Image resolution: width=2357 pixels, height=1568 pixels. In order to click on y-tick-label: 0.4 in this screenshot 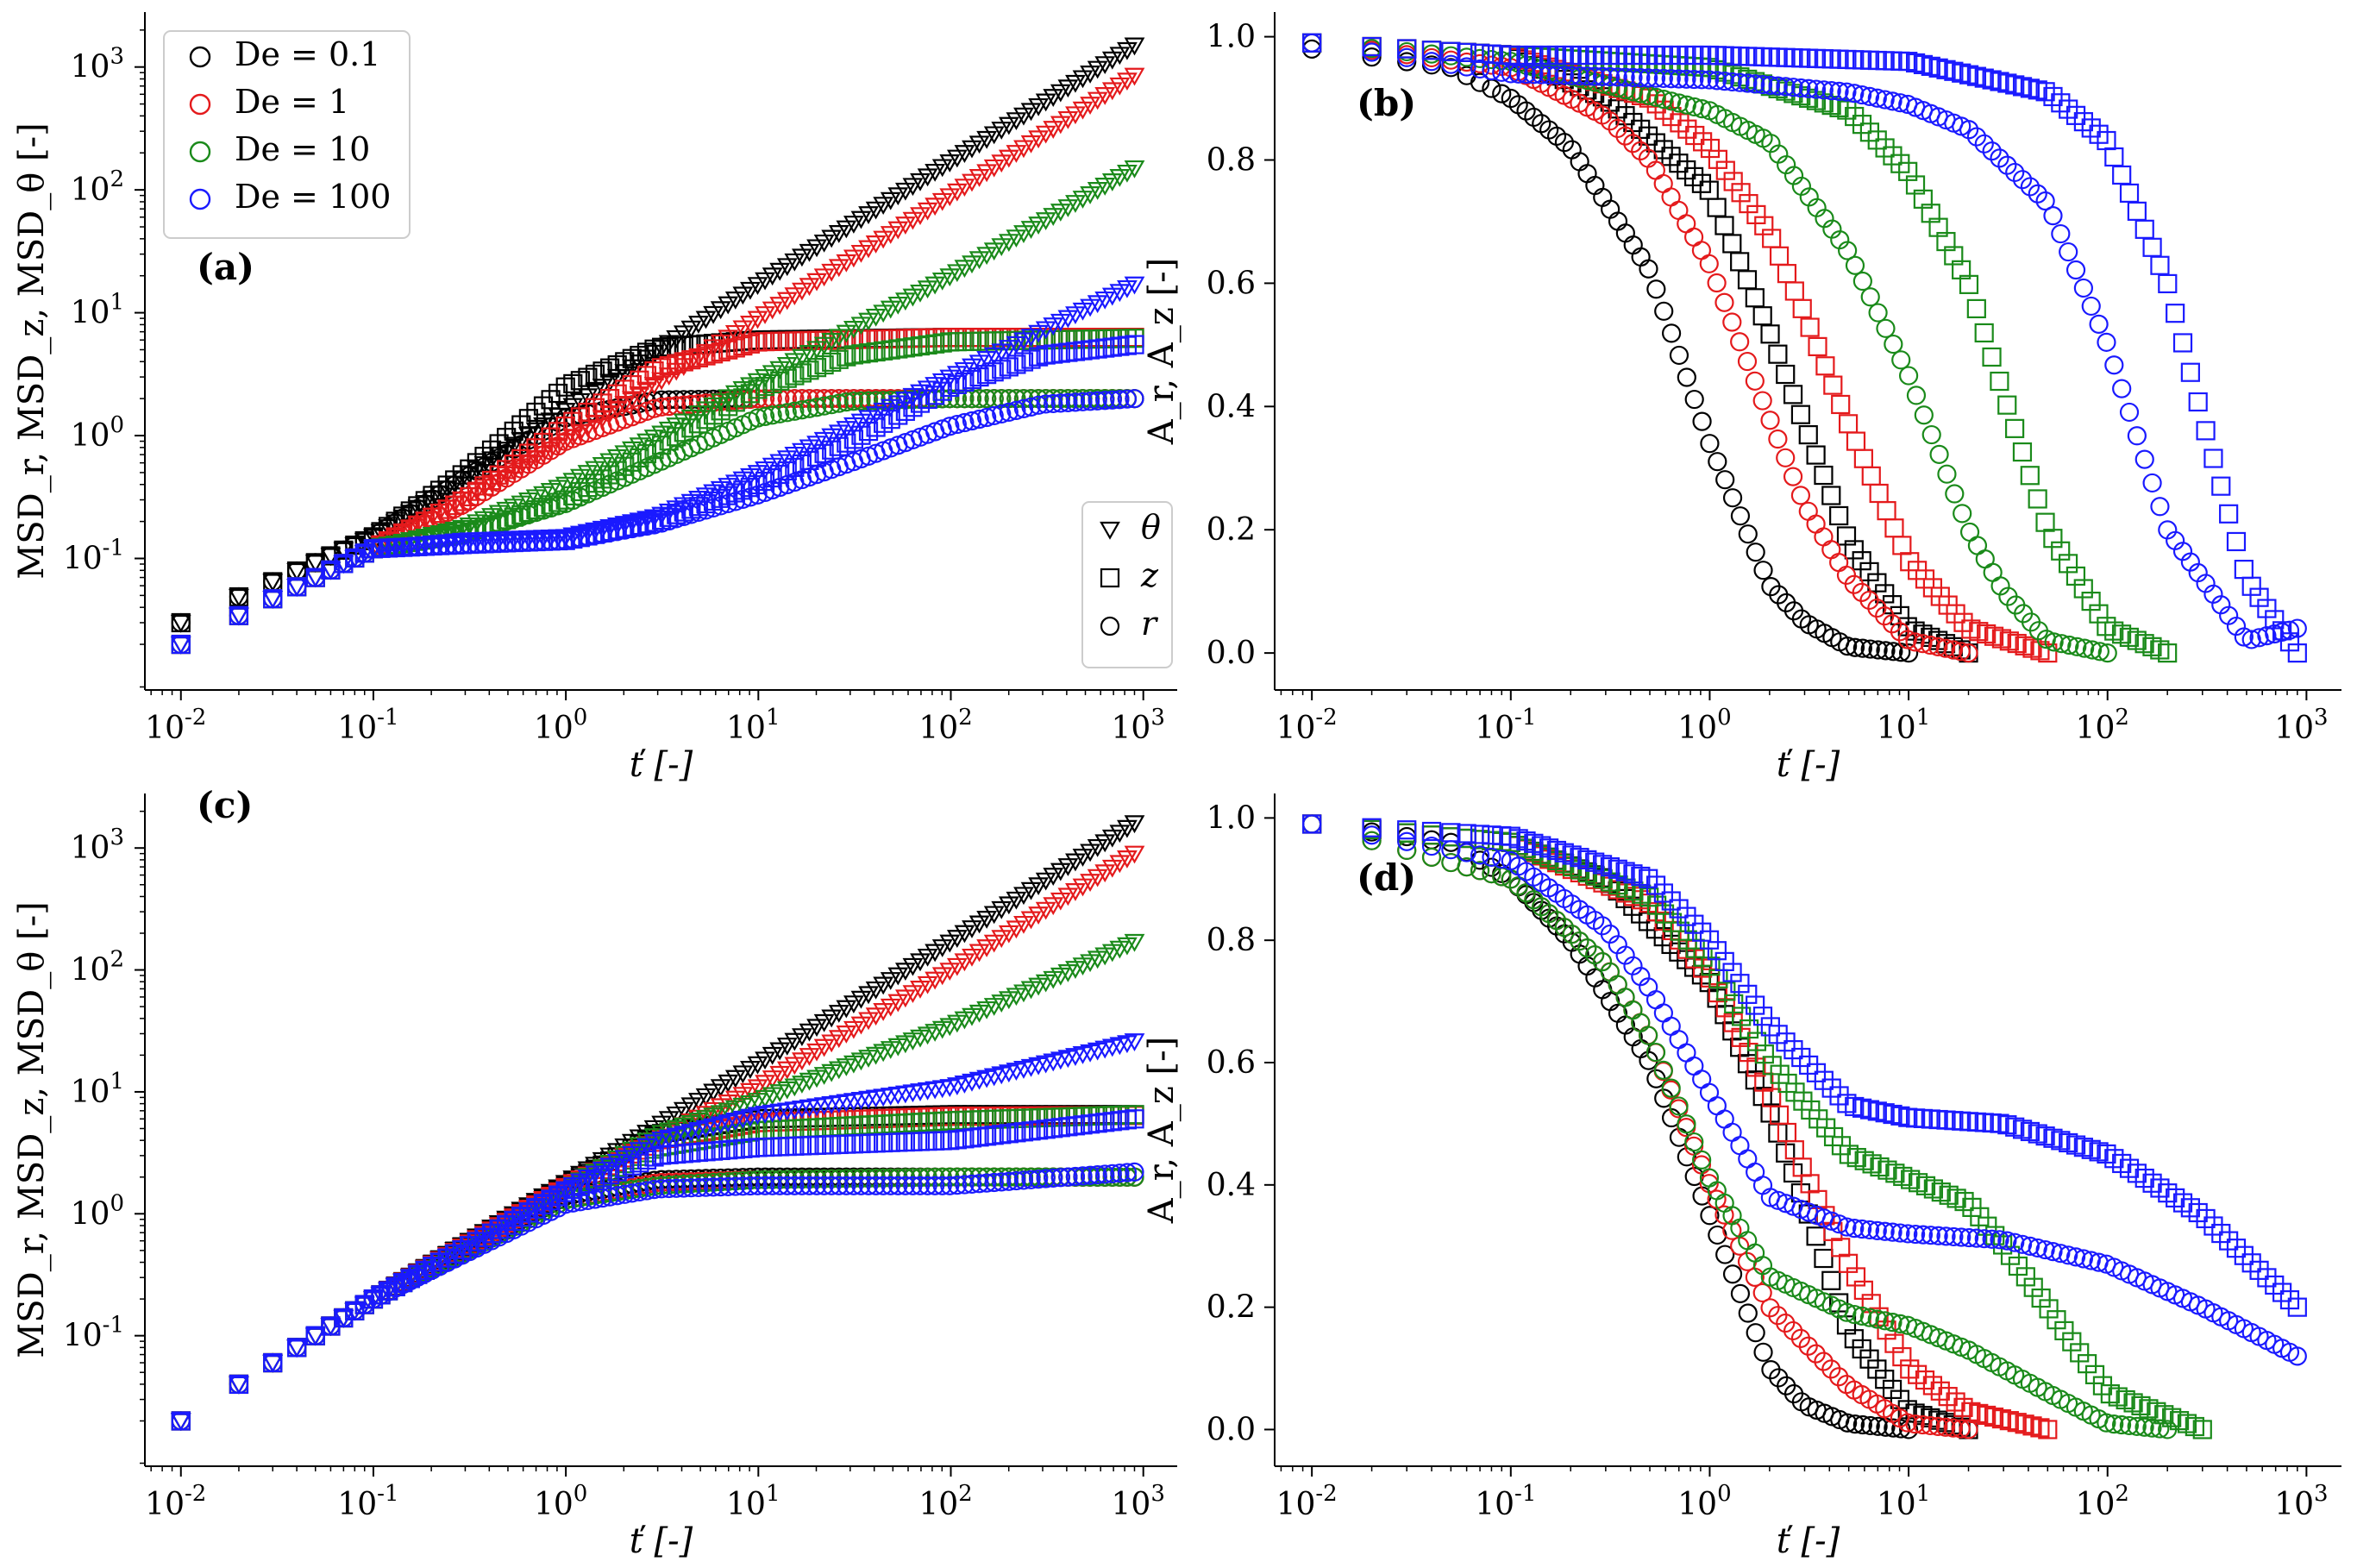, I will do `click(1231, 406)`.